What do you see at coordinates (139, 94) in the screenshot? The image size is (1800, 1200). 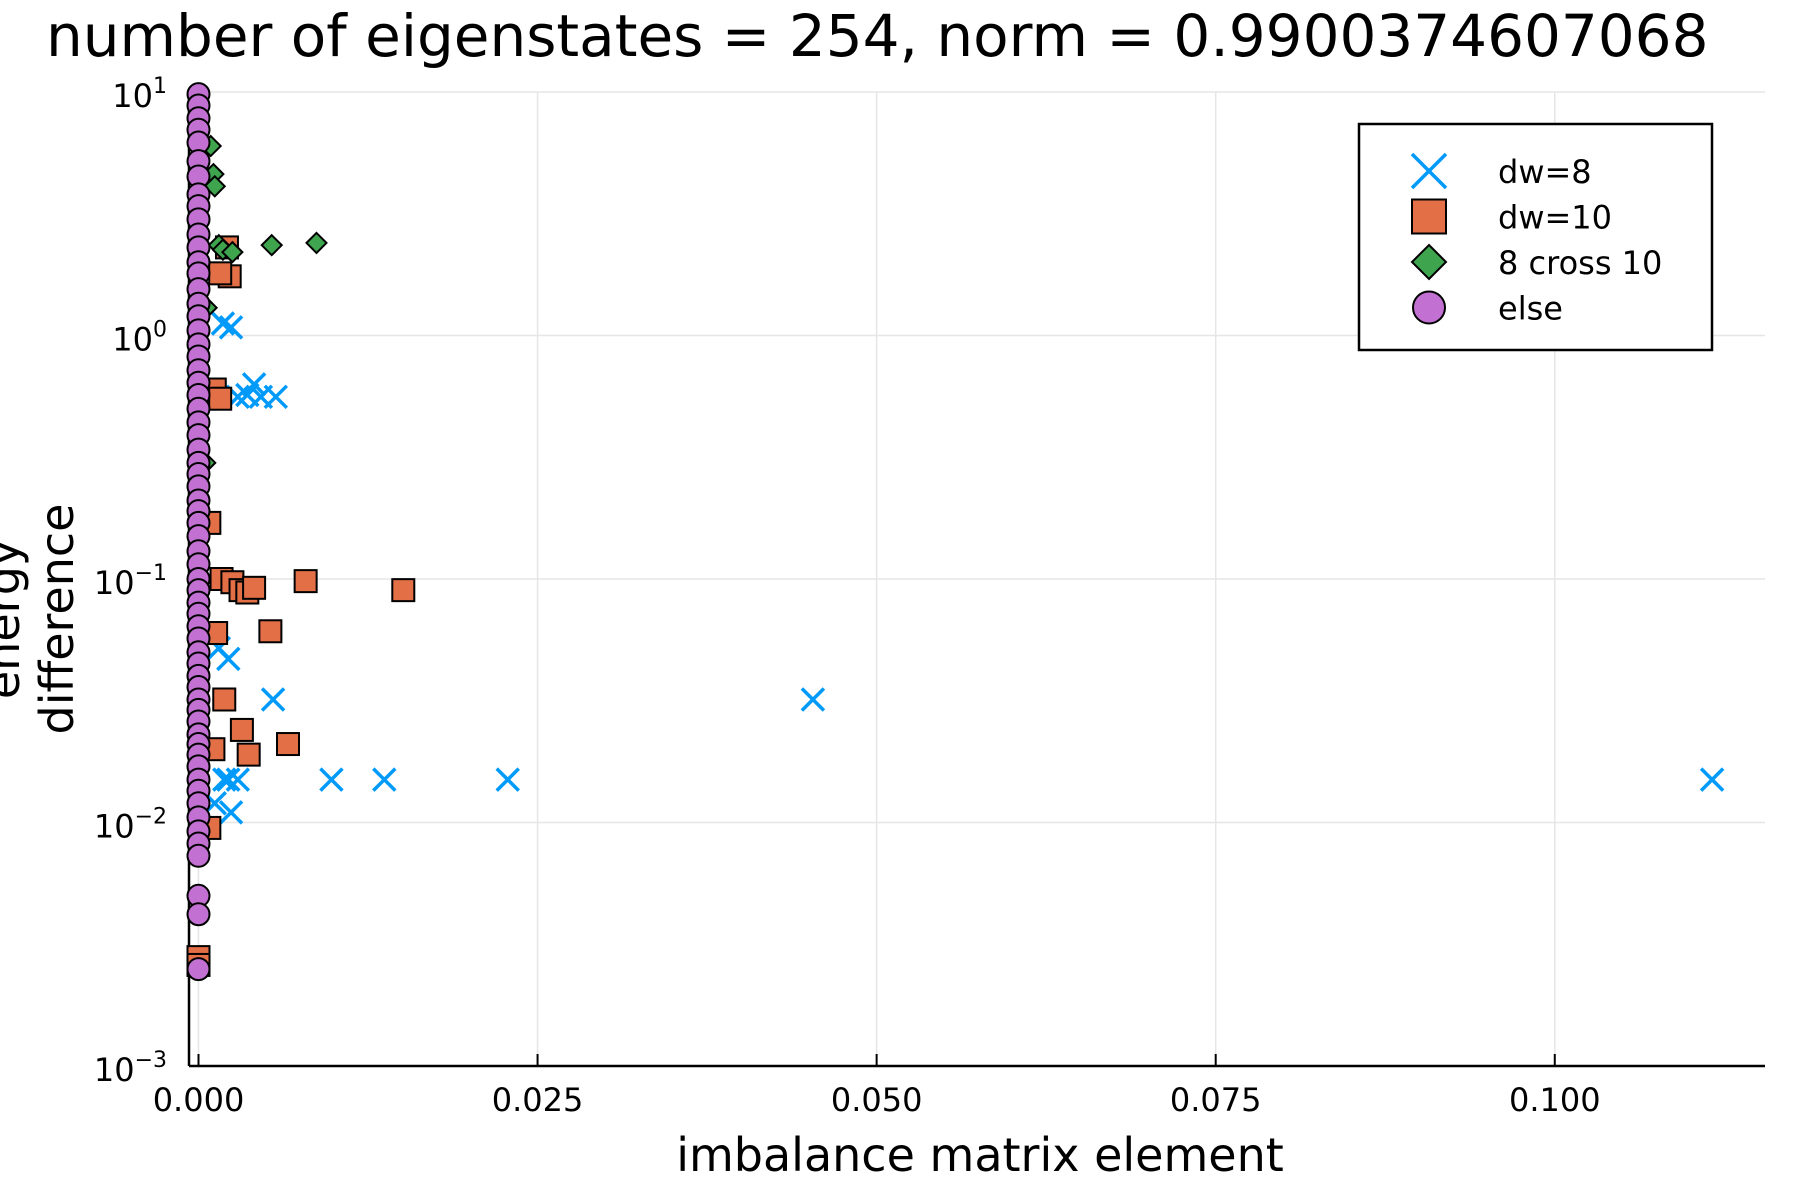 I see `y-tick-label: 10¹` at bounding box center [139, 94].